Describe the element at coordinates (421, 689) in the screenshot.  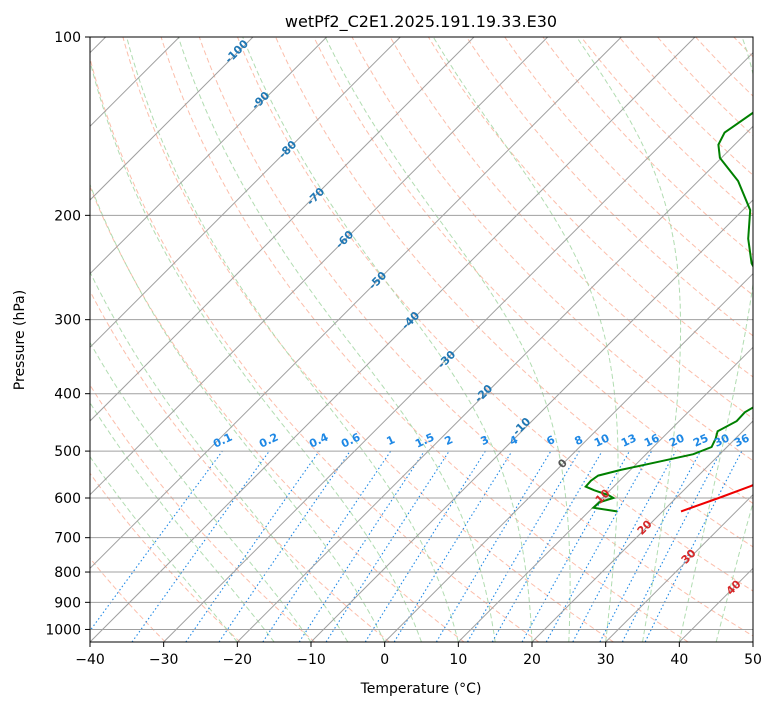
I see `x-axis-label: Temperature (°C)` at that location.